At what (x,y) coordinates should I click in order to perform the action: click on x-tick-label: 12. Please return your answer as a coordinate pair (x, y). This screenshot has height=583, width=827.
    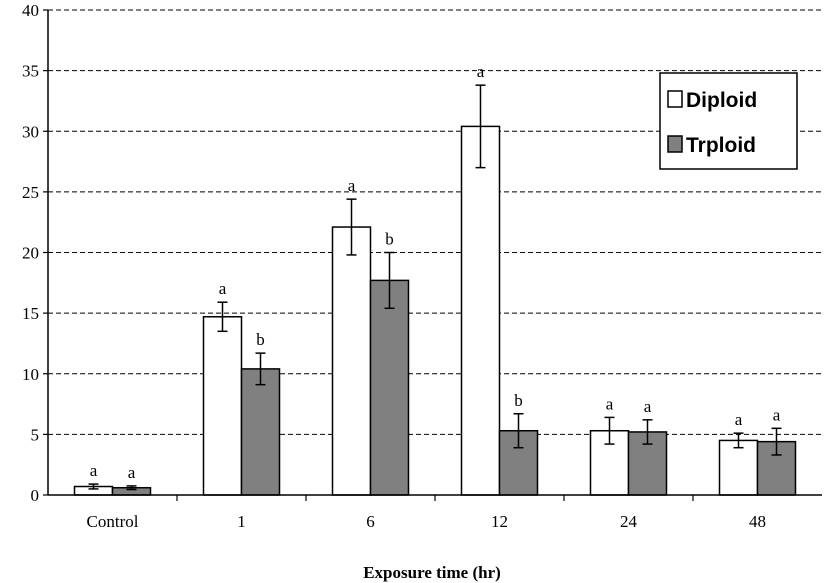
    Looking at the image, I should click on (499, 521).